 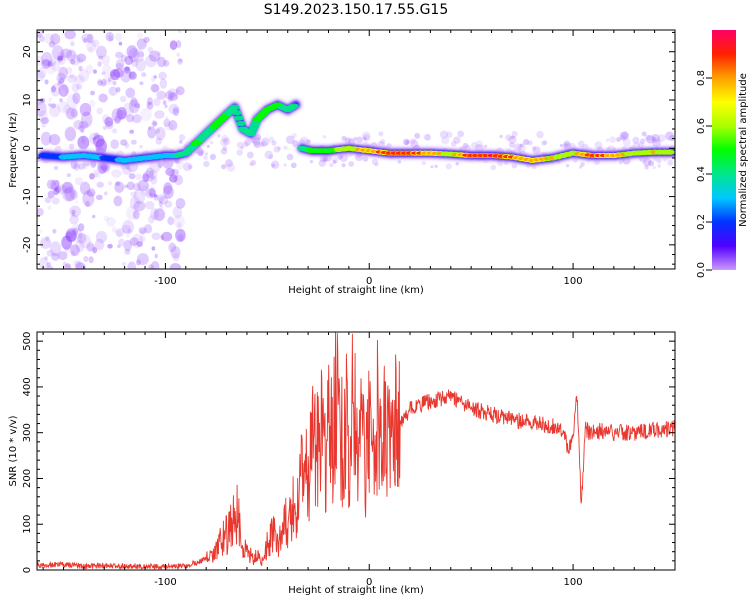 I want to click on snr-y-tick-label: 200, so click(x=27, y=478).